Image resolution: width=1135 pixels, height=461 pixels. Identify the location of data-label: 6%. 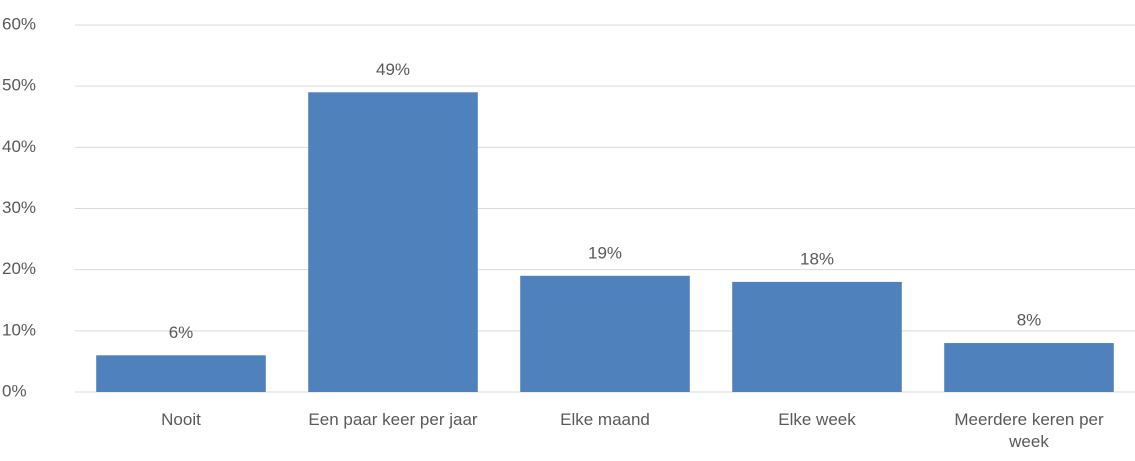
(181, 332).